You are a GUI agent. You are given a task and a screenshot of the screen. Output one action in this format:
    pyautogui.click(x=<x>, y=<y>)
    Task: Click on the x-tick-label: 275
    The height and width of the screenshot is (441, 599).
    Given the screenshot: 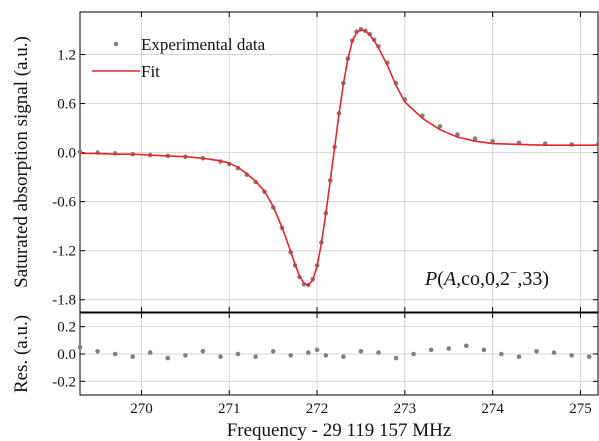 What is the action you would take?
    pyautogui.click(x=580, y=409)
    